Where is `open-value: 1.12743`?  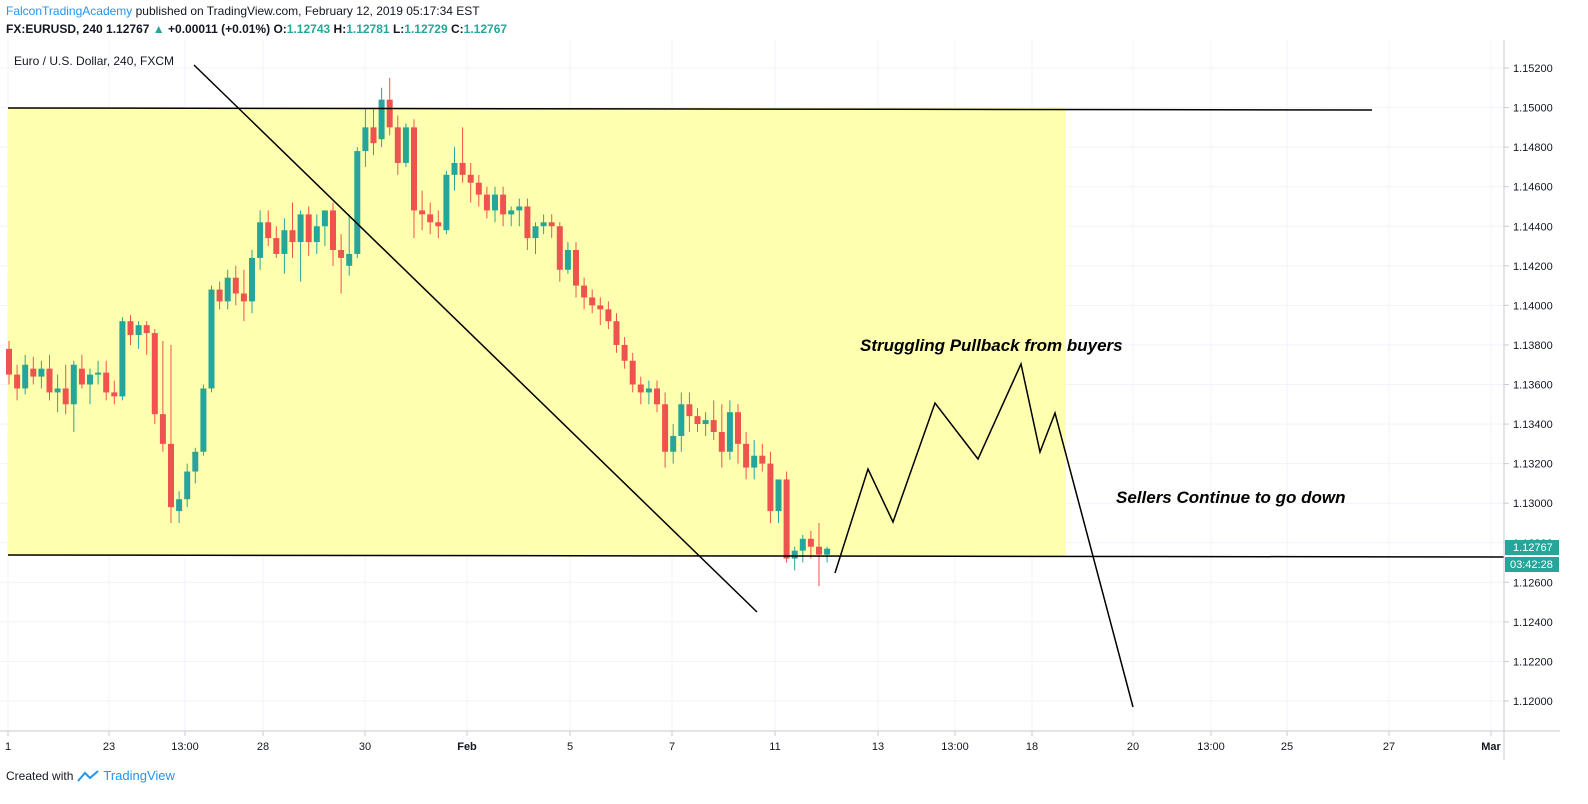
open-value: 1.12743 is located at coordinates (308, 29).